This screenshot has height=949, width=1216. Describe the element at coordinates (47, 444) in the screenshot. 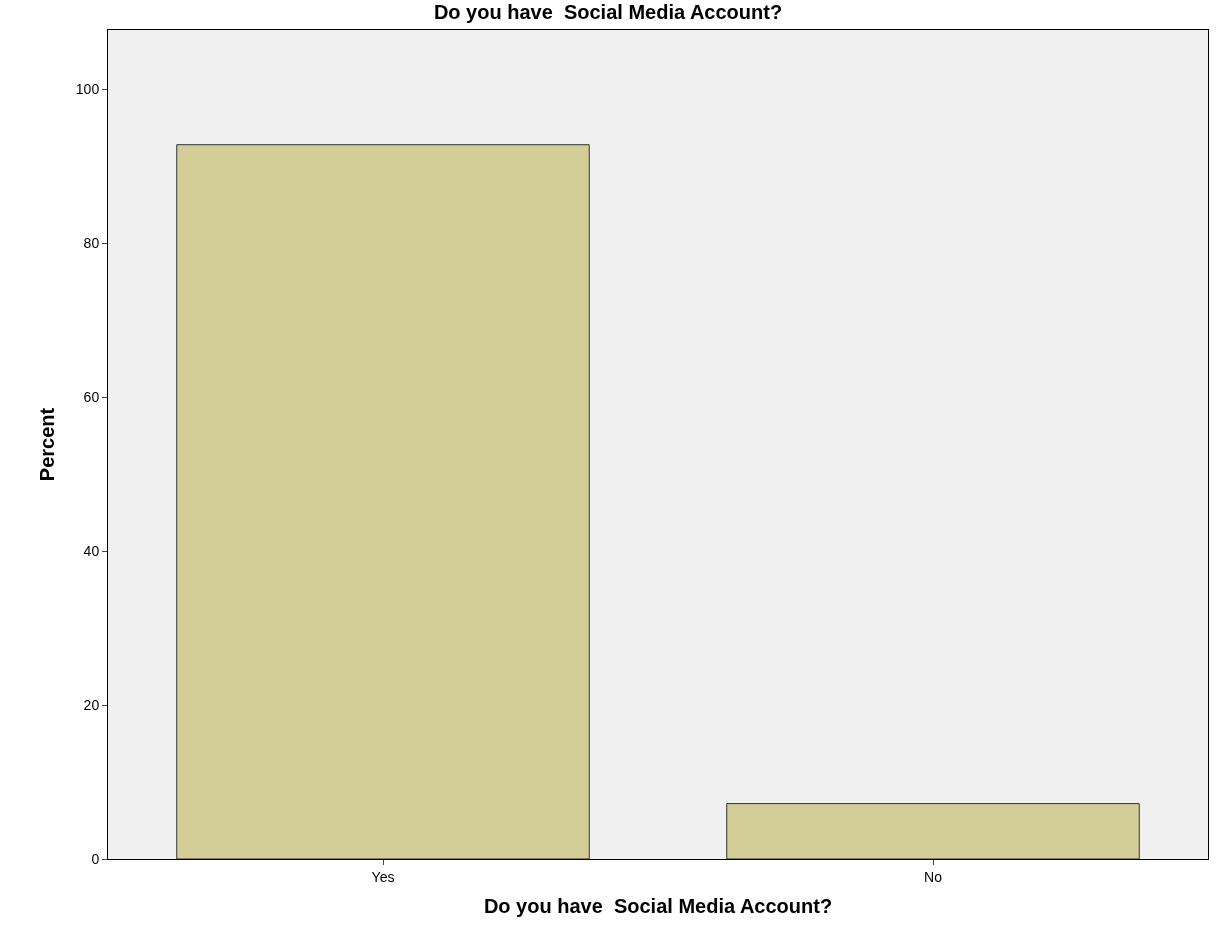

I see `y-axis-title: Percent` at that location.